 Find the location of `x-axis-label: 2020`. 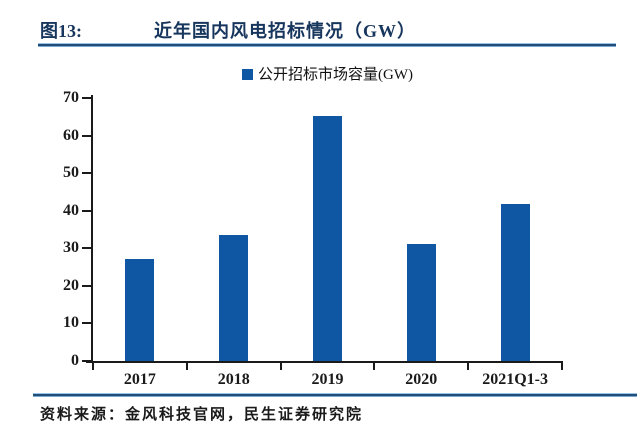

x-axis-label: 2020 is located at coordinates (421, 379).